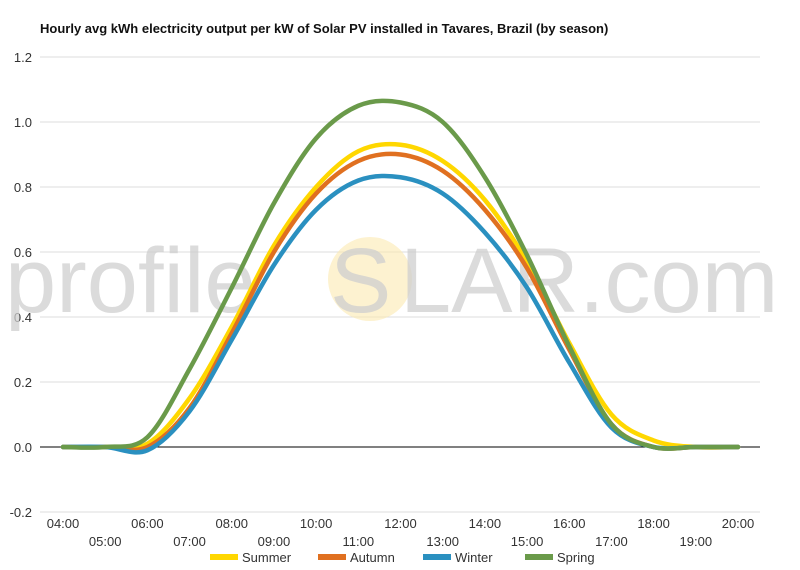 Image resolution: width=800 pixels, height=570 pixels. Describe the element at coordinates (23, 122) in the screenshot. I see `y-tick-label: 1.0` at that location.